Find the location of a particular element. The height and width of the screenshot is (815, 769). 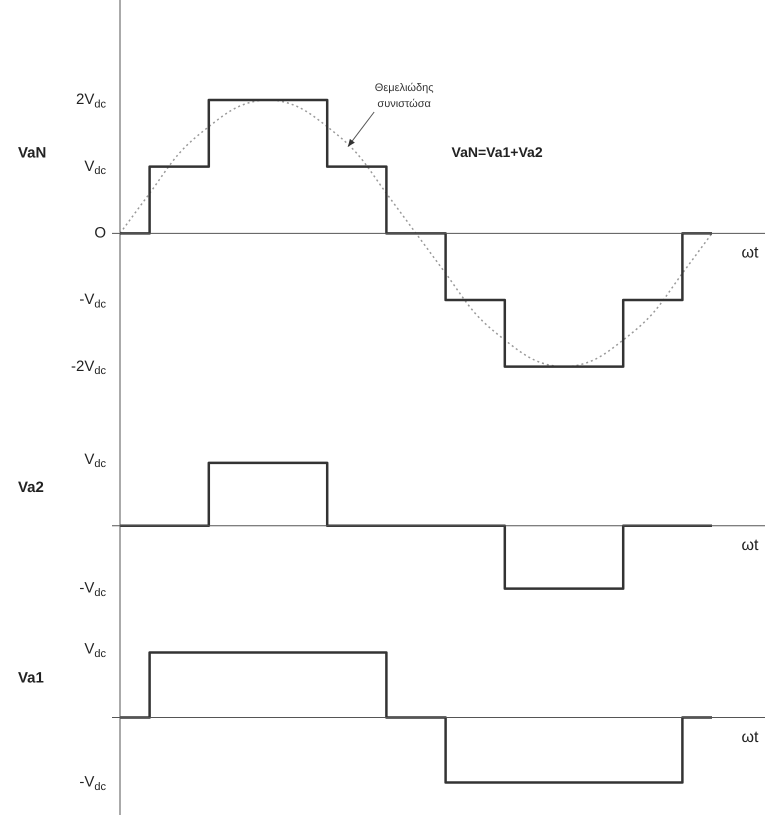

annotation: VaN=Va1+Va2 is located at coordinates (497, 152).